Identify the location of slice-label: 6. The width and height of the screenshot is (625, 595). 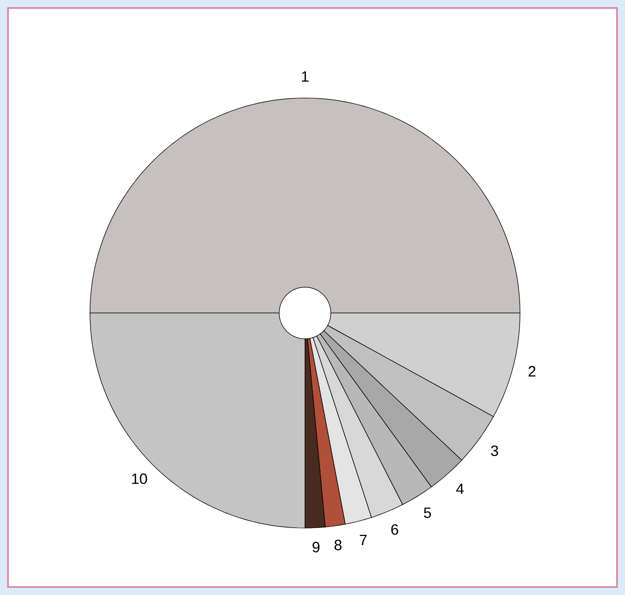
(394, 529).